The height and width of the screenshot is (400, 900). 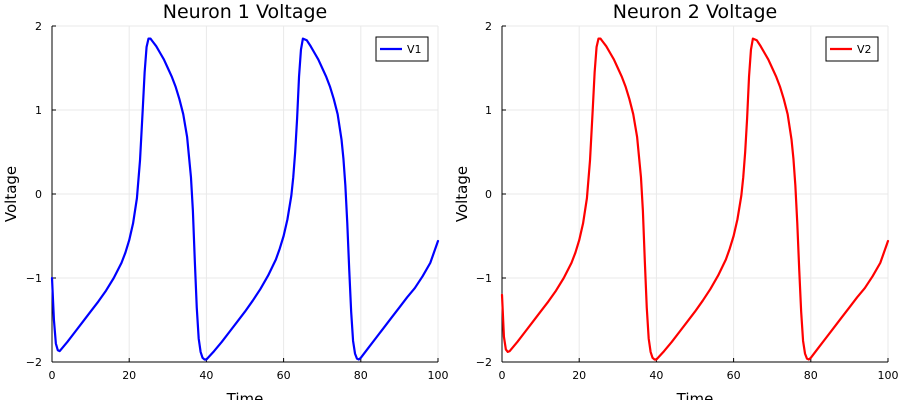 I want to click on legend-label: V2, so click(x=864, y=49).